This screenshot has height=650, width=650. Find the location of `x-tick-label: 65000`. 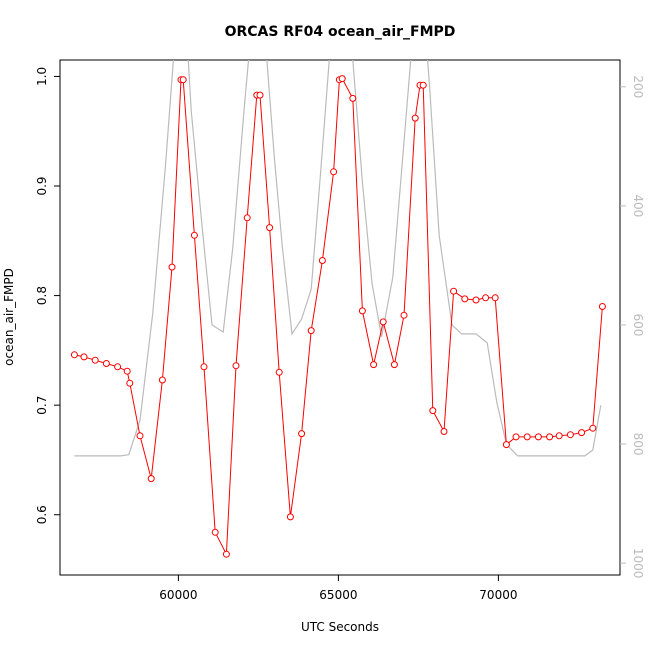

x-tick-label: 65000 is located at coordinates (338, 595).